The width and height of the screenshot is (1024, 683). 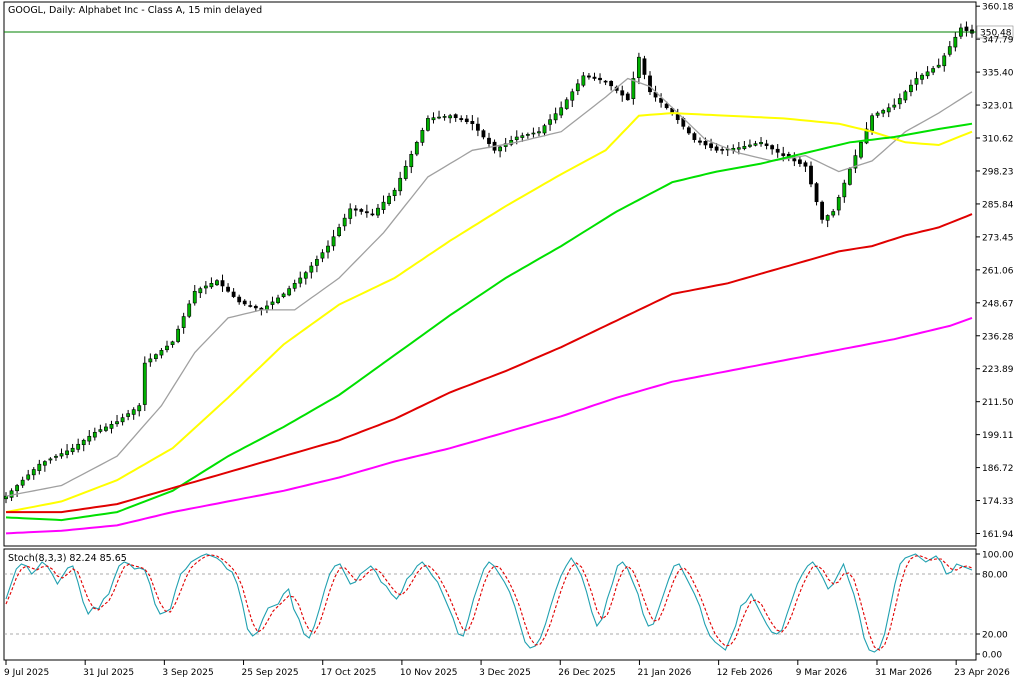 I want to click on x-tick: 3 Dec 2025, so click(x=505, y=669).